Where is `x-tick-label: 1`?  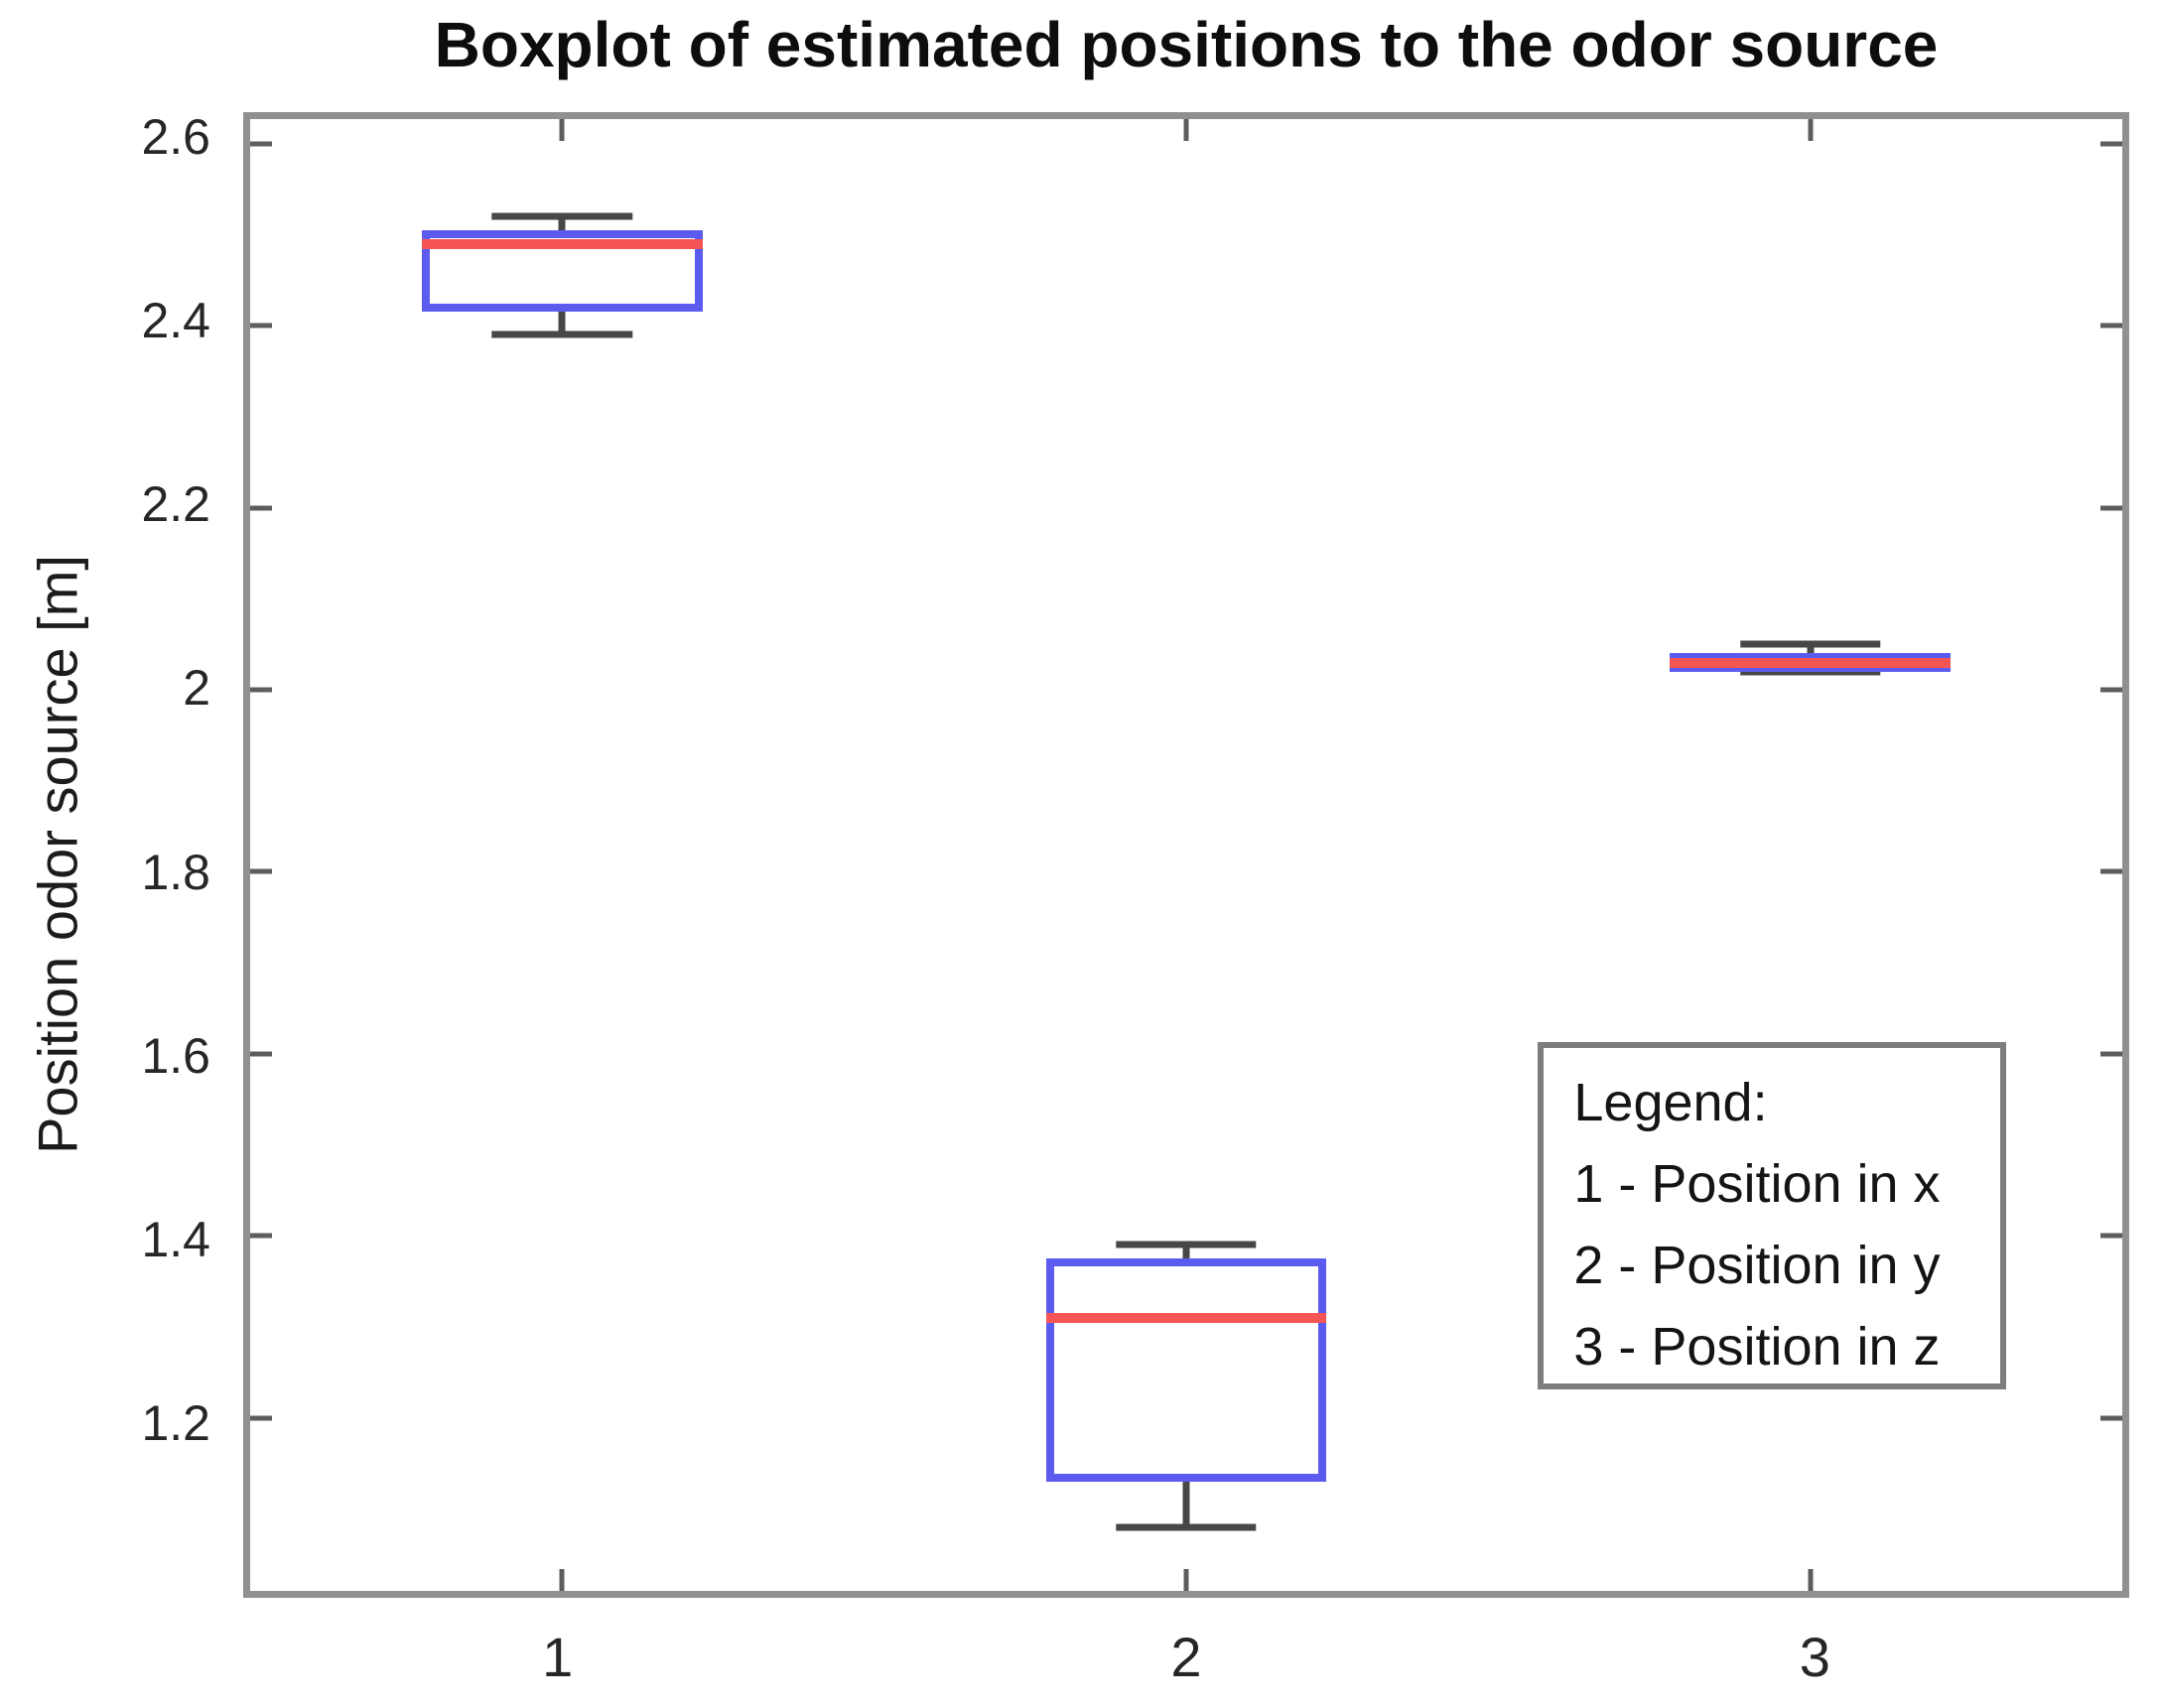 x-tick-label: 1 is located at coordinates (558, 1657).